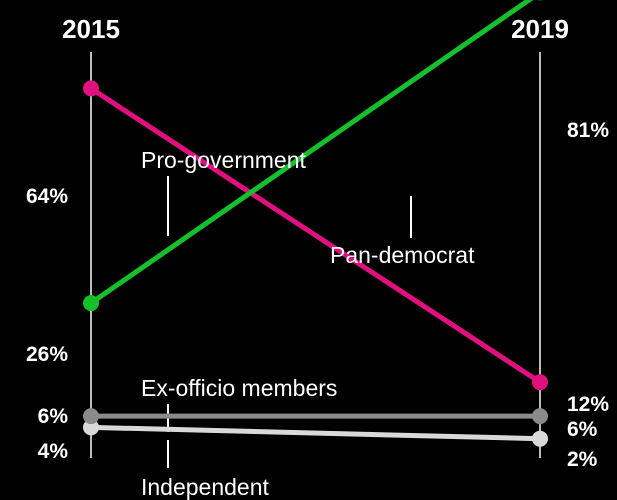 The width and height of the screenshot is (617, 500). What do you see at coordinates (53, 416) in the screenshot?
I see `value-label-2015-ex-officio: 6%` at bounding box center [53, 416].